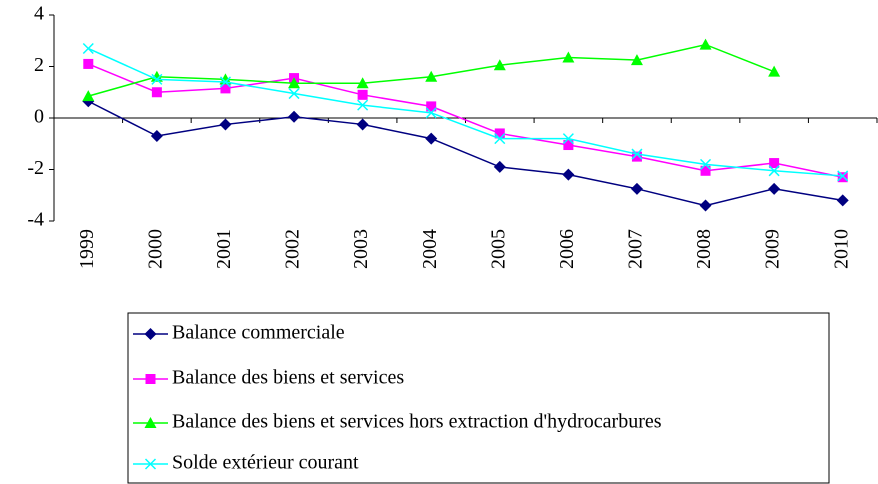 The width and height of the screenshot is (878, 484). I want to click on x-tick-label: 2009, so click(773, 249).